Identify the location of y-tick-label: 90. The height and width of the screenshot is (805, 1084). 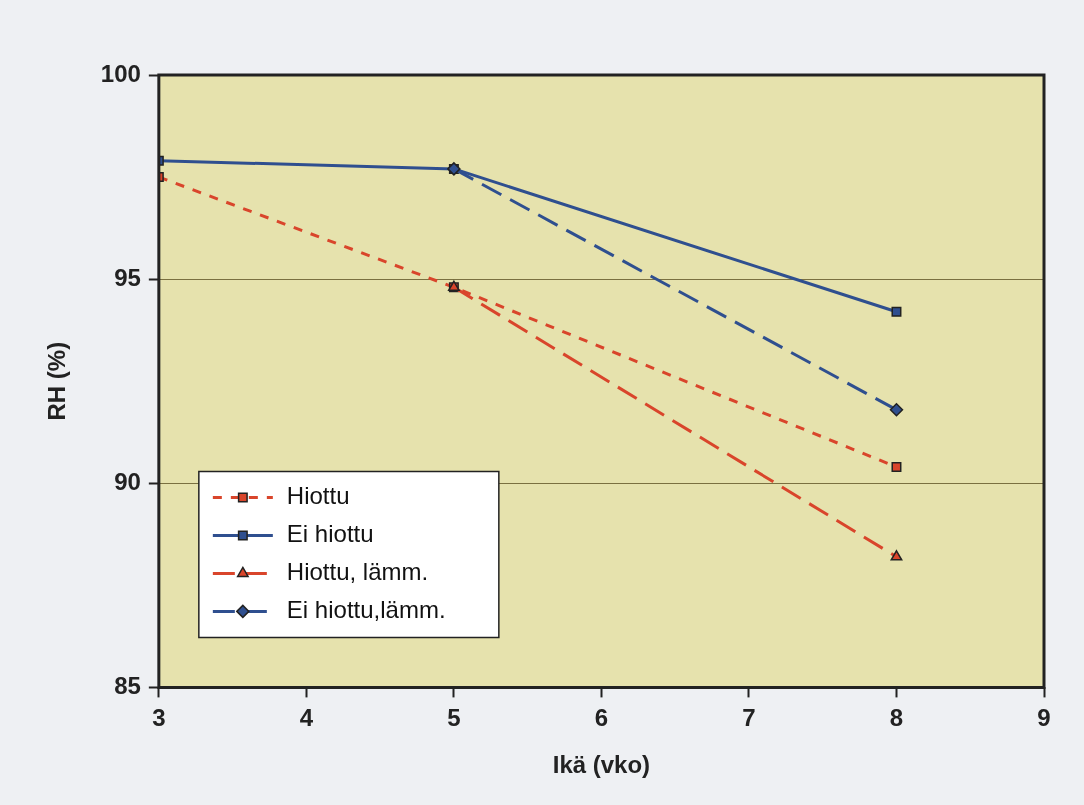
(127, 481).